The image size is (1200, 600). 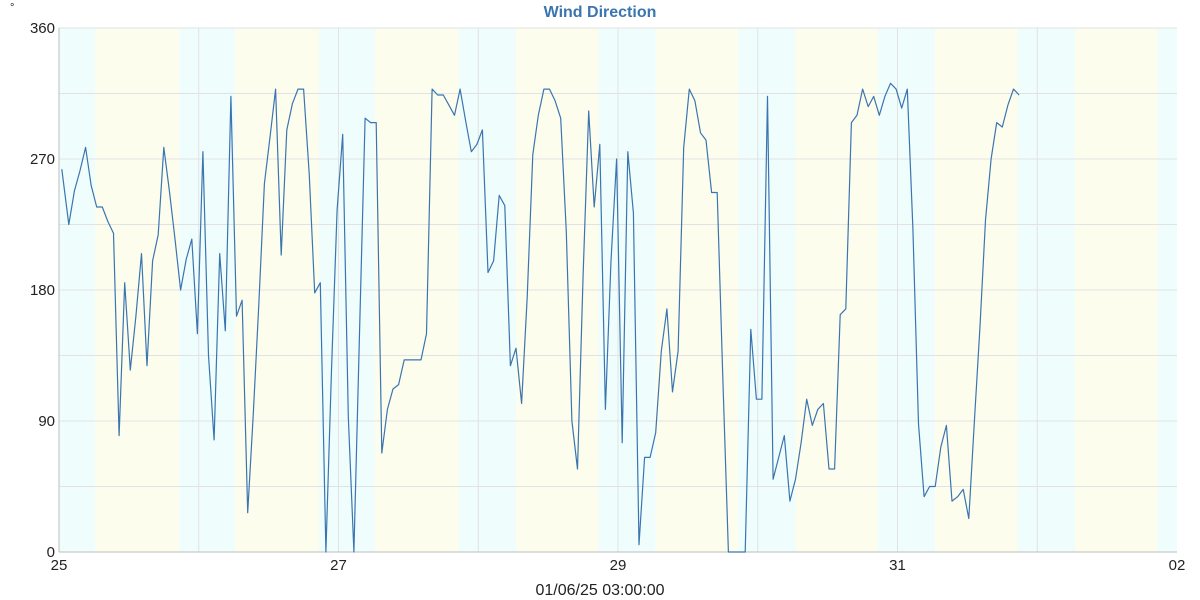 I want to click on unit-label: °, so click(x=12, y=8).